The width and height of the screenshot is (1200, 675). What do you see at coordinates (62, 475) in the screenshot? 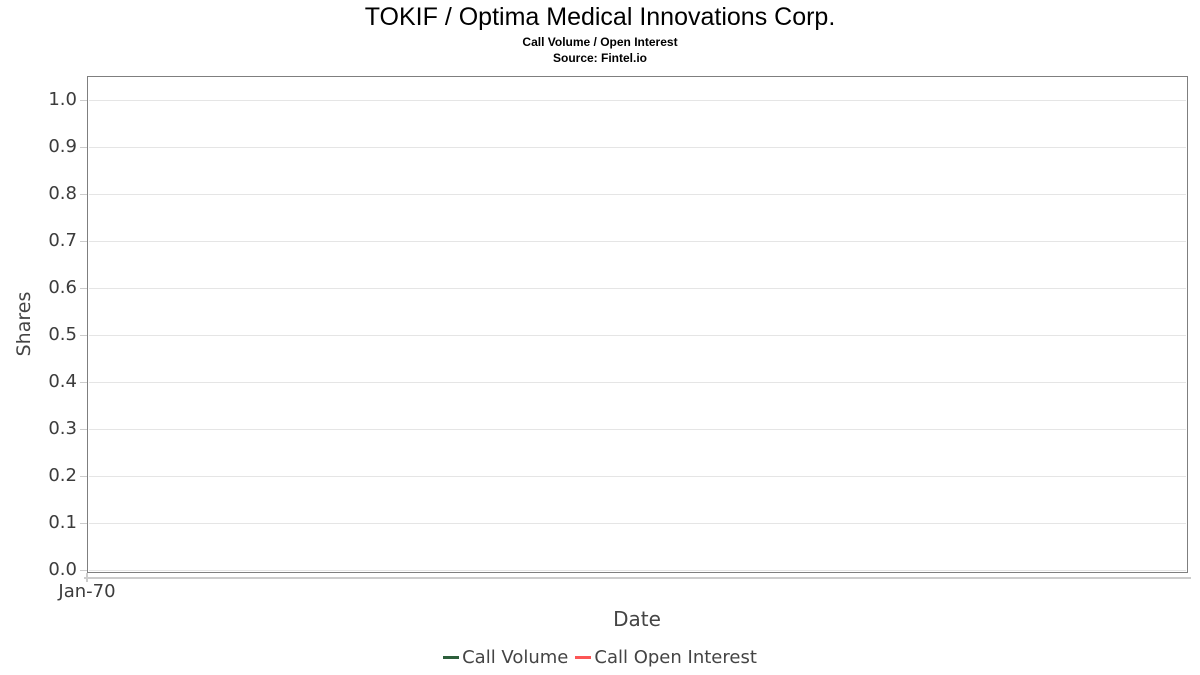
I see `y-tick-label: 0.2` at bounding box center [62, 475].